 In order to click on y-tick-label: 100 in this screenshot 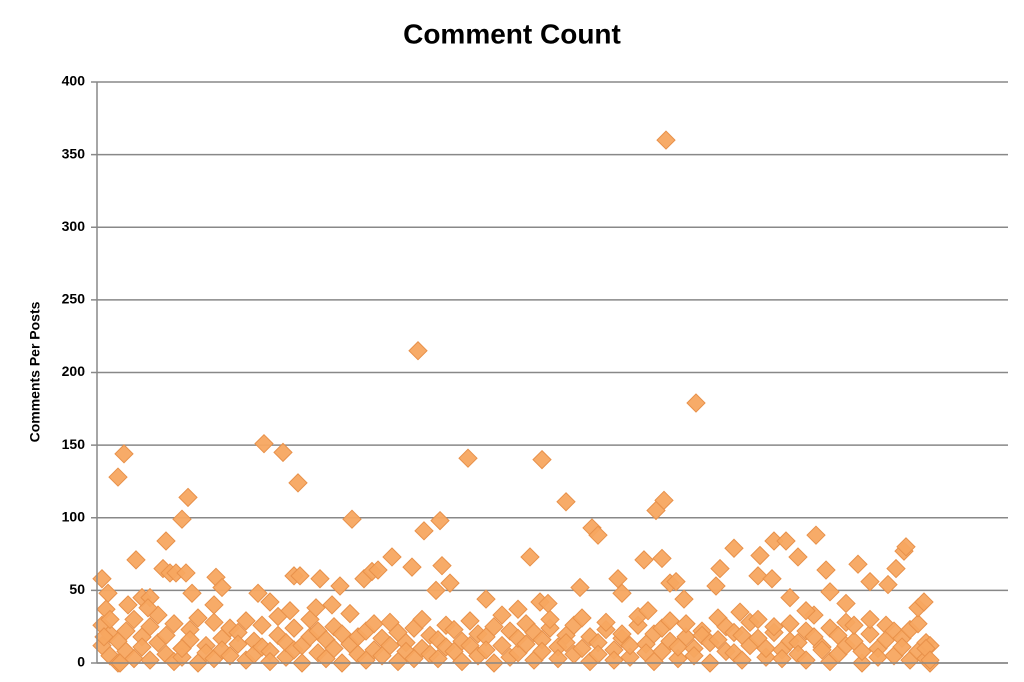, I will do `click(74, 516)`.